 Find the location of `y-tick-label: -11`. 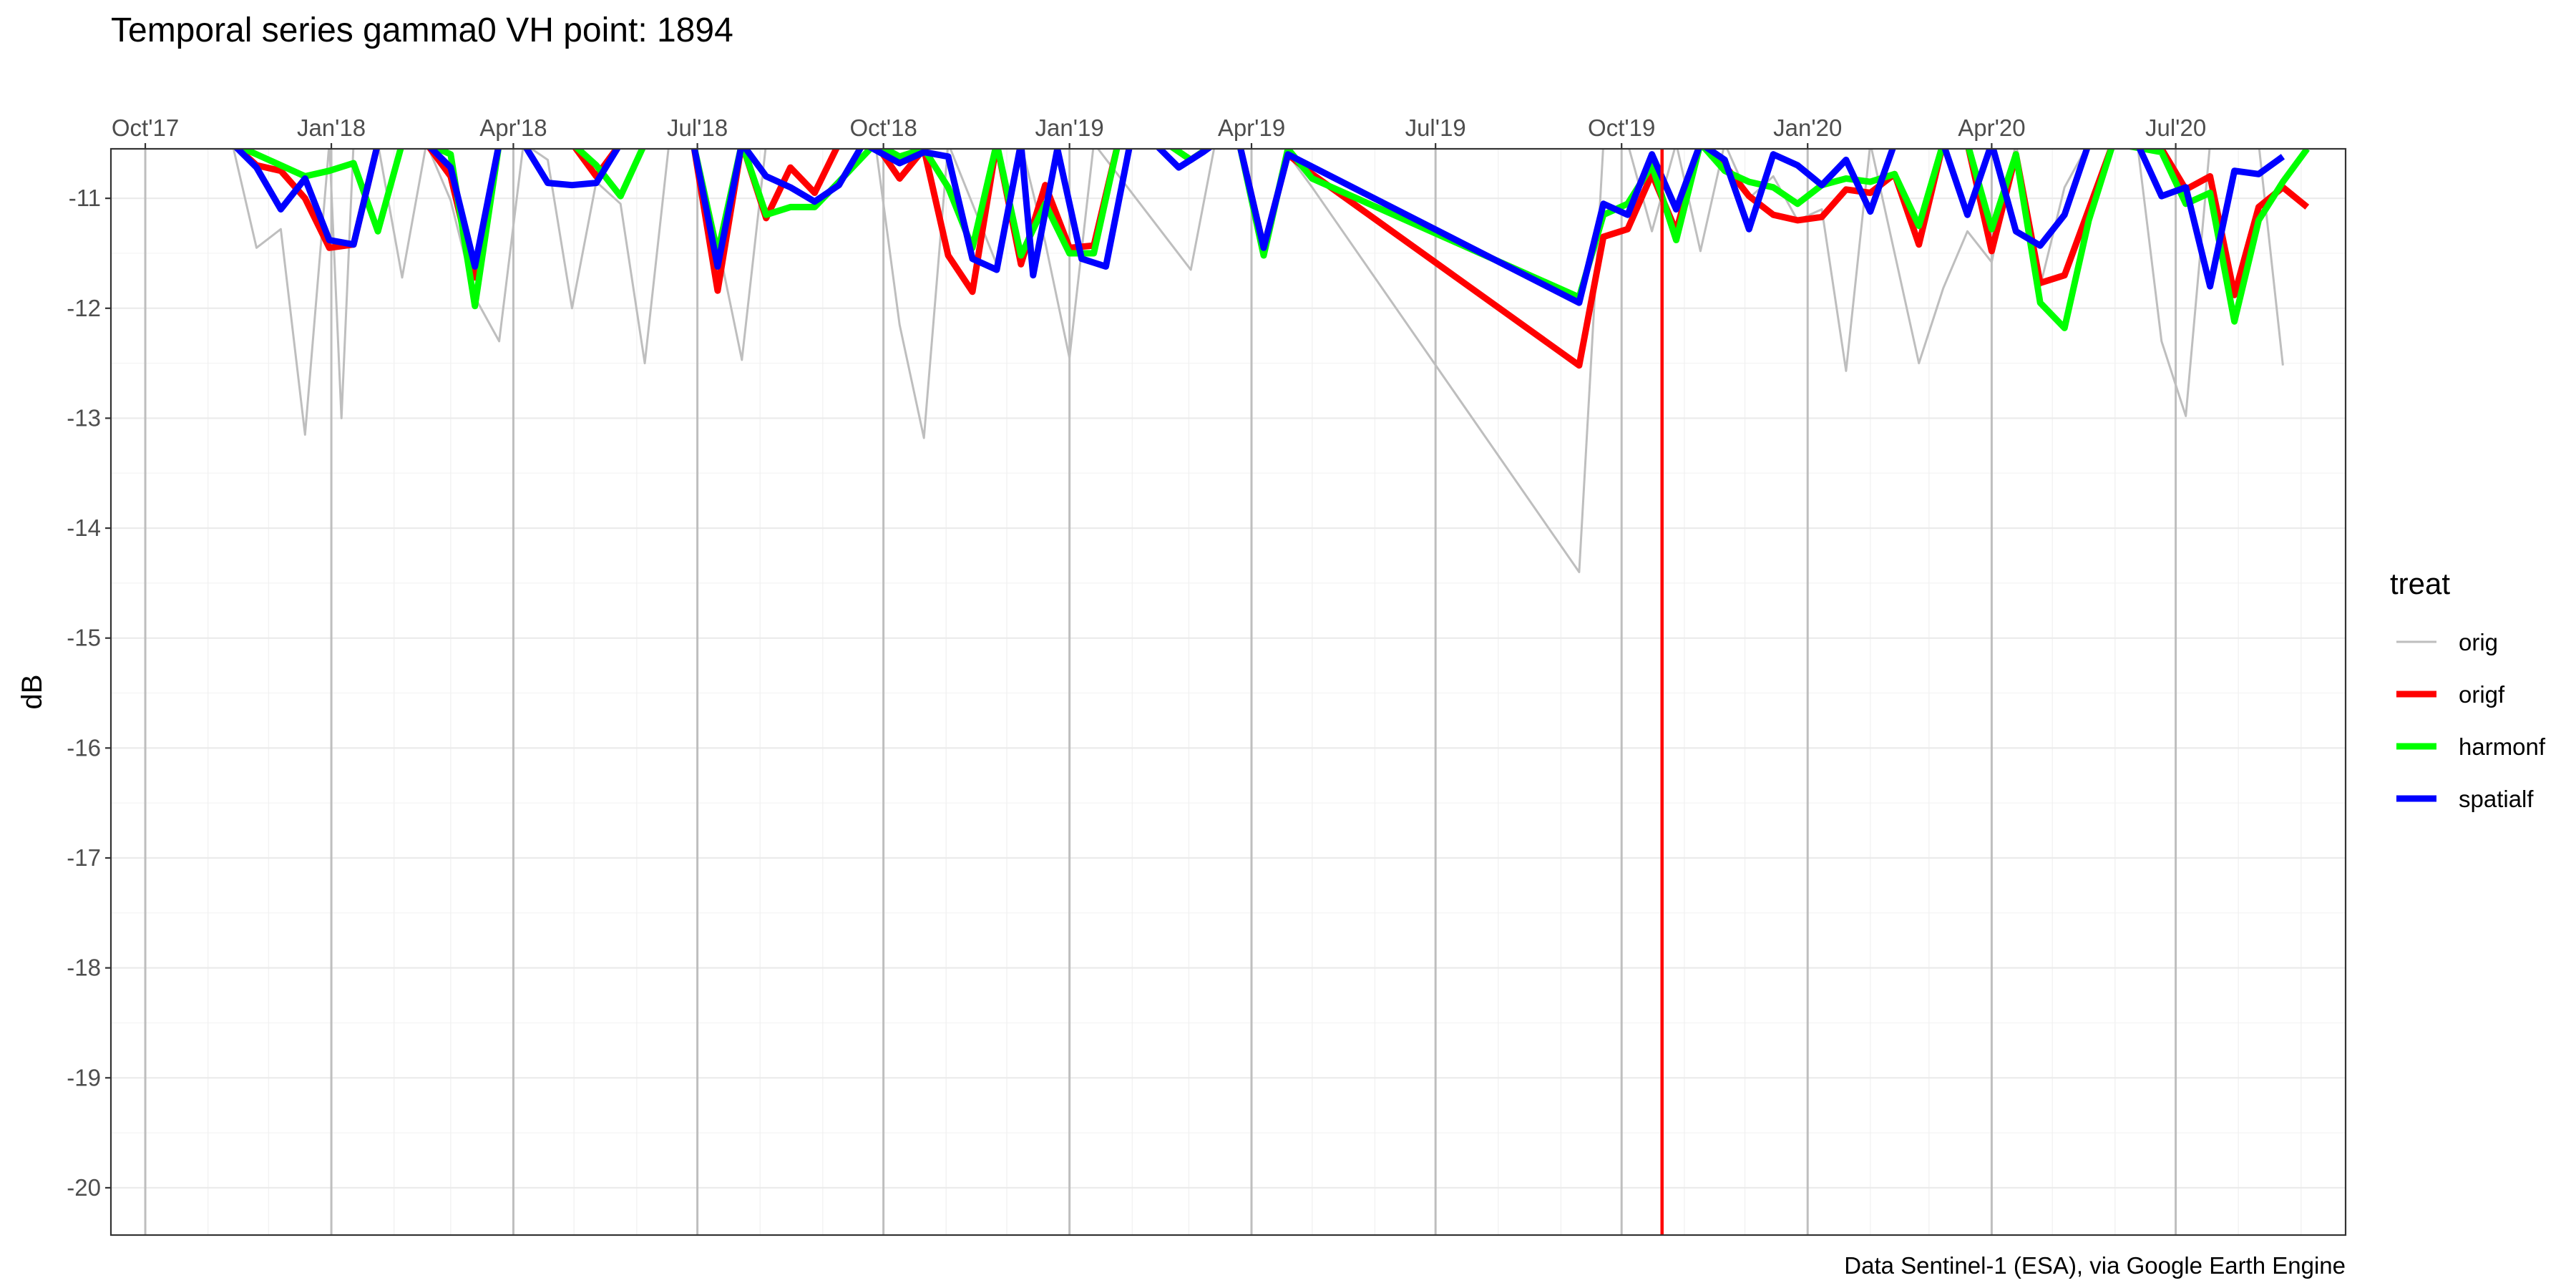

y-tick-label: -11 is located at coordinates (85, 198).